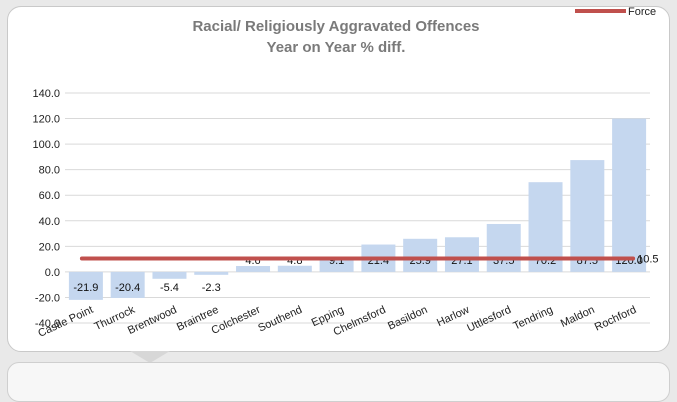  I want to click on data-label: -5.4, so click(169, 288).